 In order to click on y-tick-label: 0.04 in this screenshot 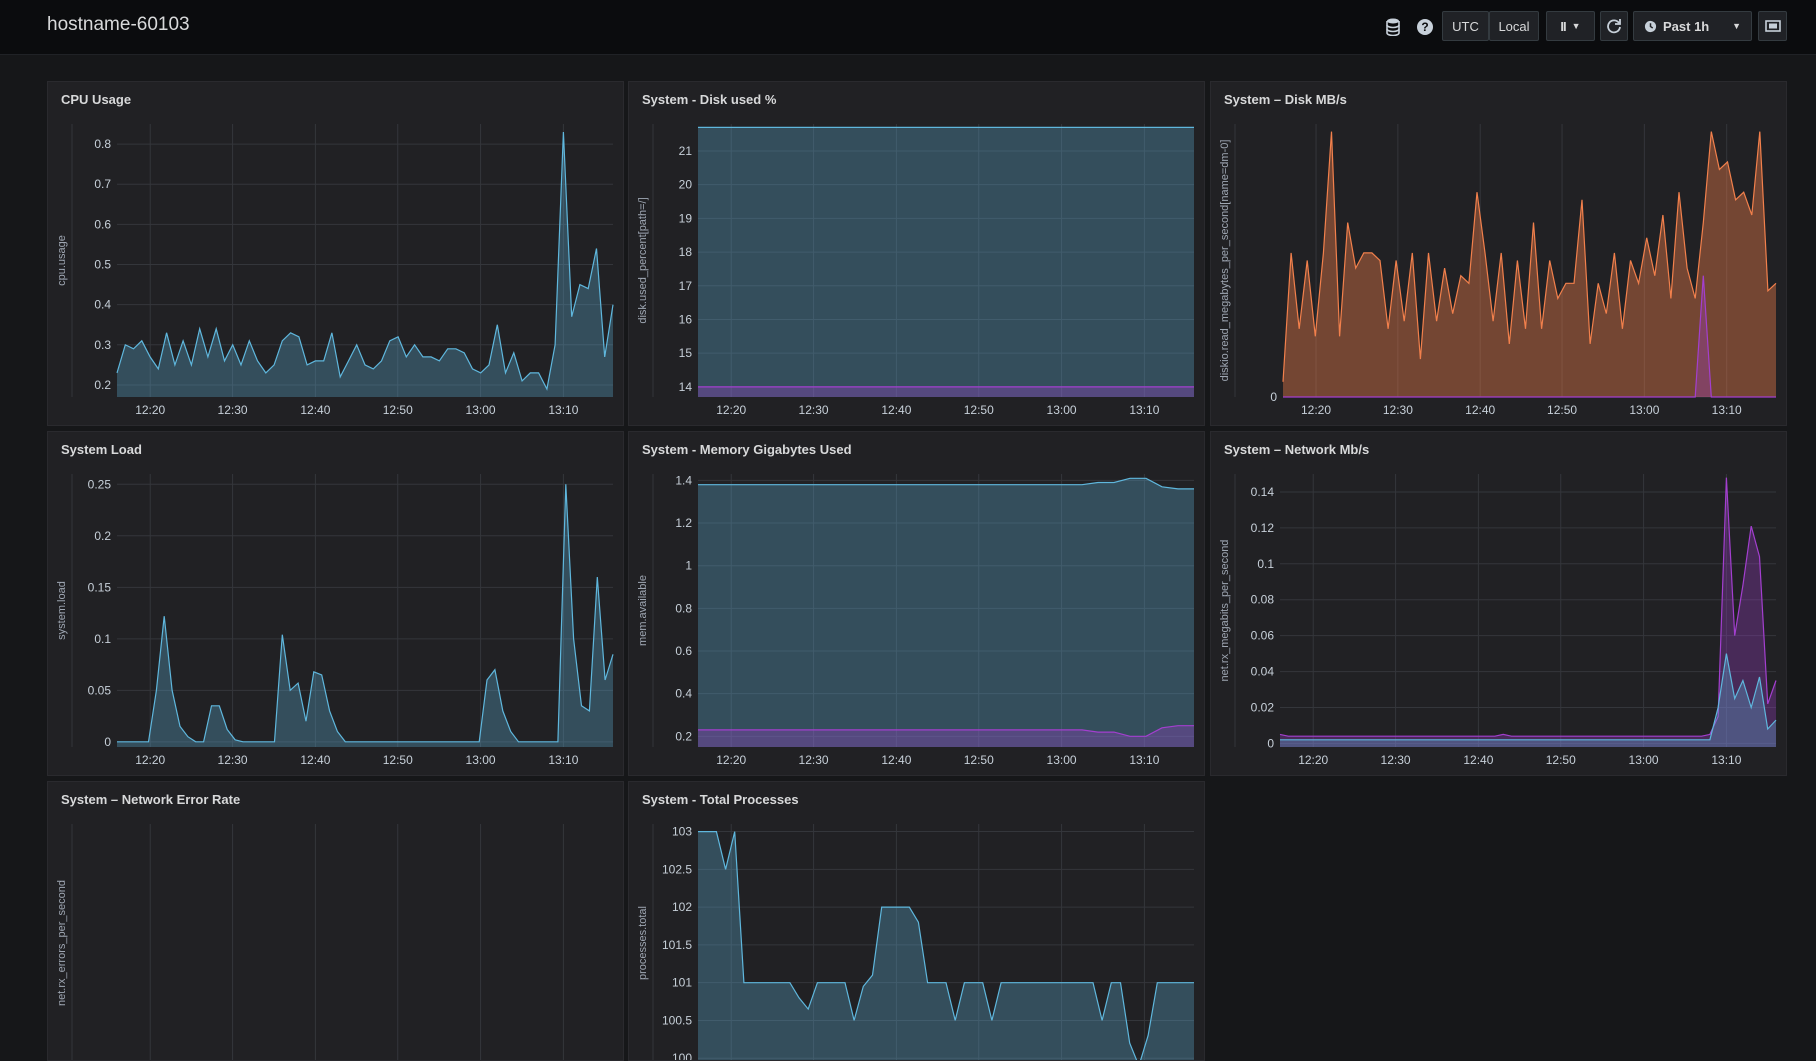, I will do `click(1263, 672)`.